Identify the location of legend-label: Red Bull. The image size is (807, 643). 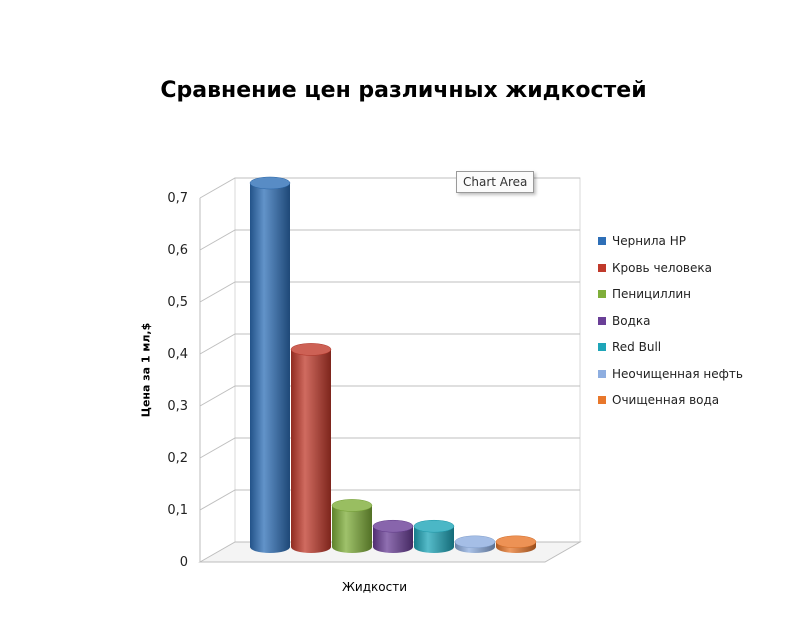
(637, 347).